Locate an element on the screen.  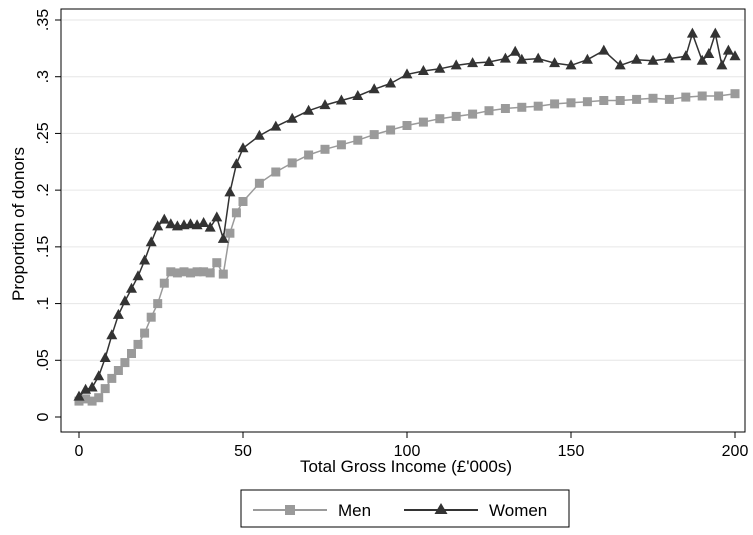
legend-box is located at coordinates (405, 508).